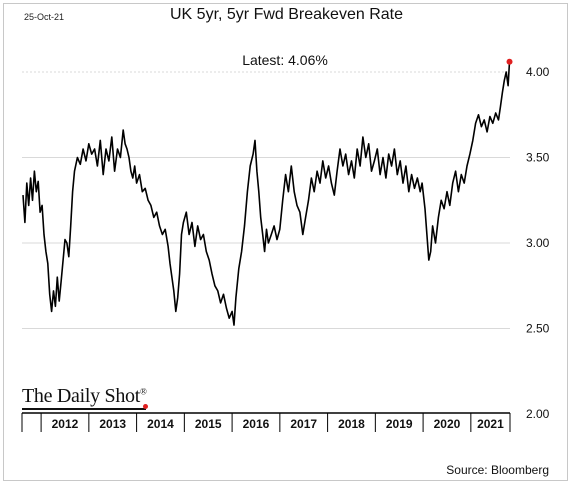 This screenshot has width=573, height=486. What do you see at coordinates (145, 406) in the screenshot?
I see `brand-dot` at bounding box center [145, 406].